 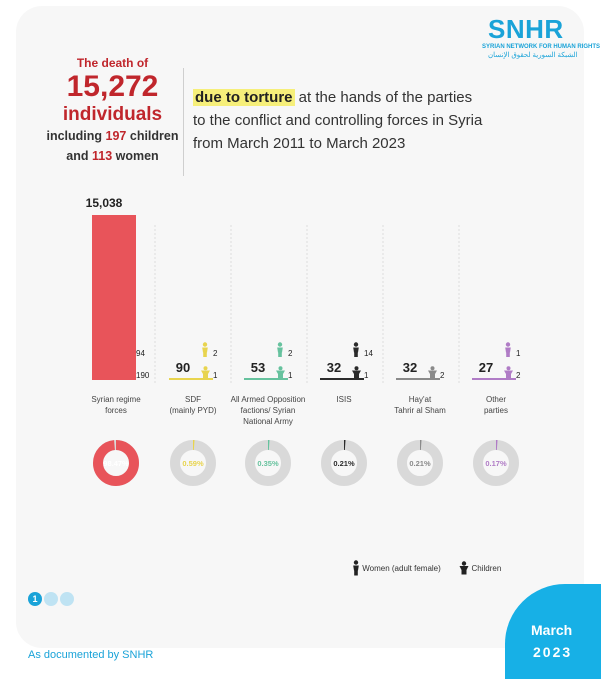 What do you see at coordinates (140, 353) in the screenshot?
I see `women-count-0: 94` at bounding box center [140, 353].